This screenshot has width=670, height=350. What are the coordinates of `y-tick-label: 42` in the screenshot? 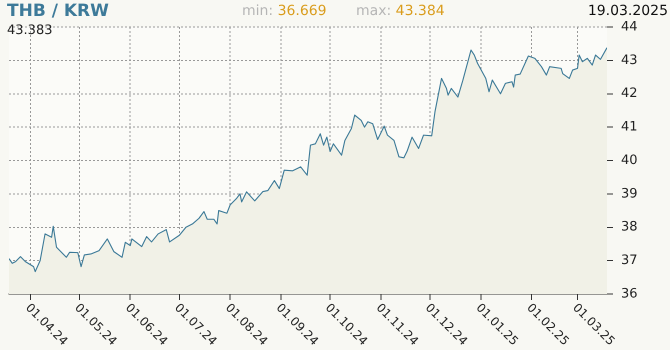 It's located at (629, 94).